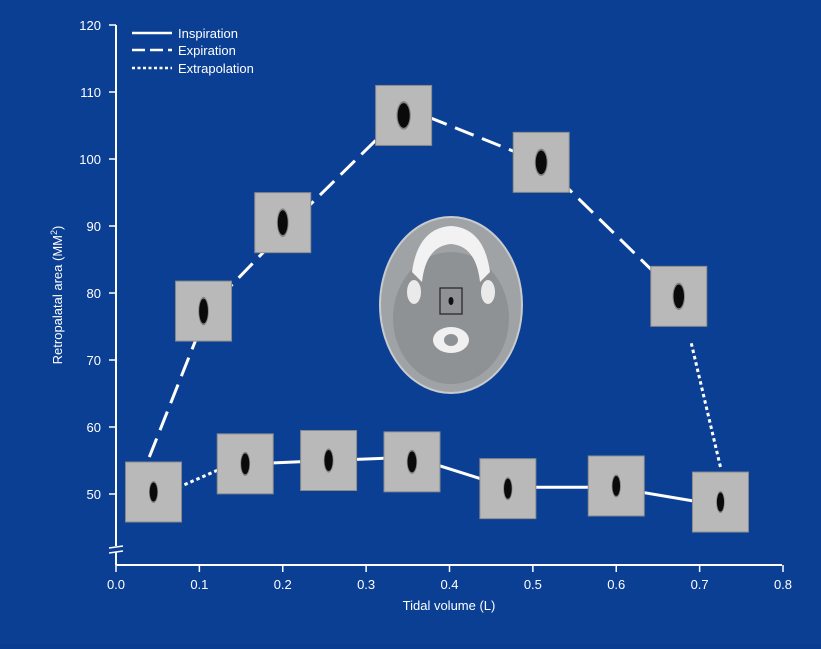  Describe the element at coordinates (451, 340) in the screenshot. I see `ct-spine-canal` at that location.